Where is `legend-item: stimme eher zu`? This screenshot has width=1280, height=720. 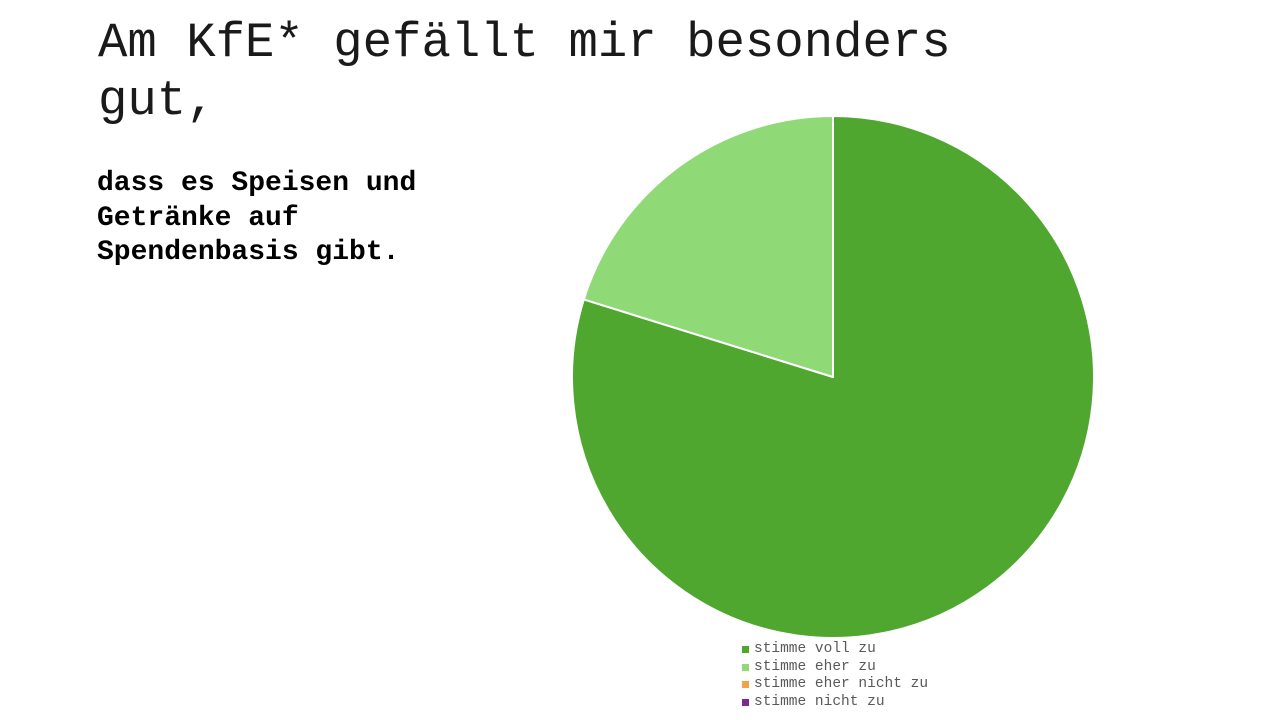
legend-item: stimme eher zu is located at coordinates (835, 668).